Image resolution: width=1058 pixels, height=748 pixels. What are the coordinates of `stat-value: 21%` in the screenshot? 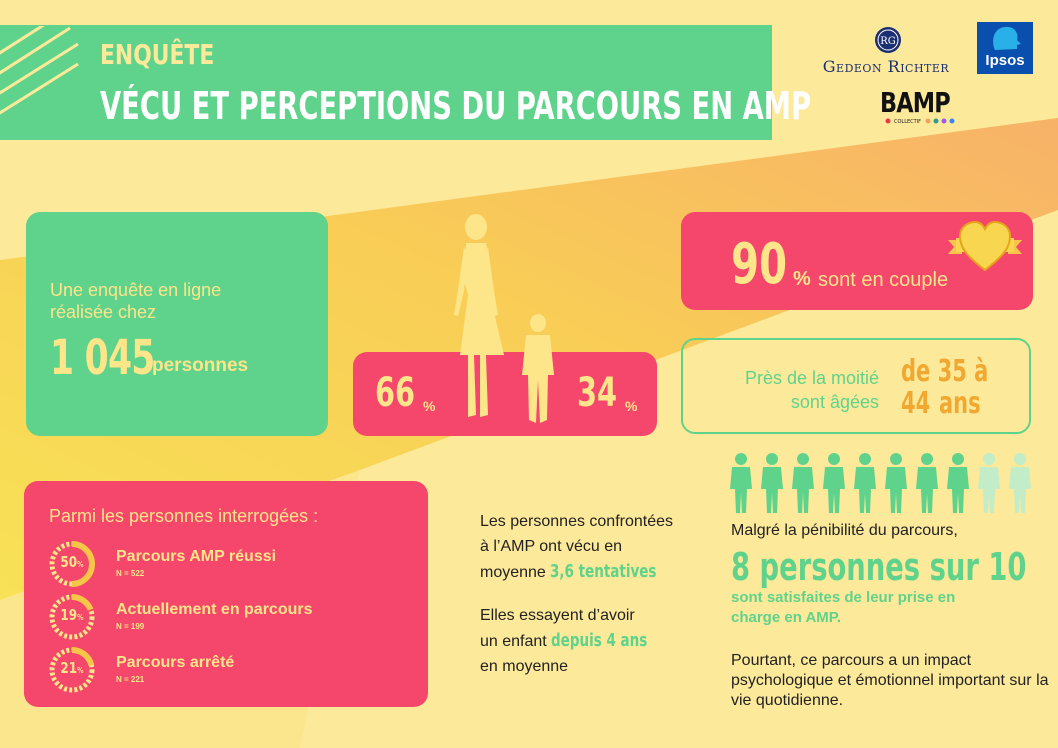 It's located at (72, 668).